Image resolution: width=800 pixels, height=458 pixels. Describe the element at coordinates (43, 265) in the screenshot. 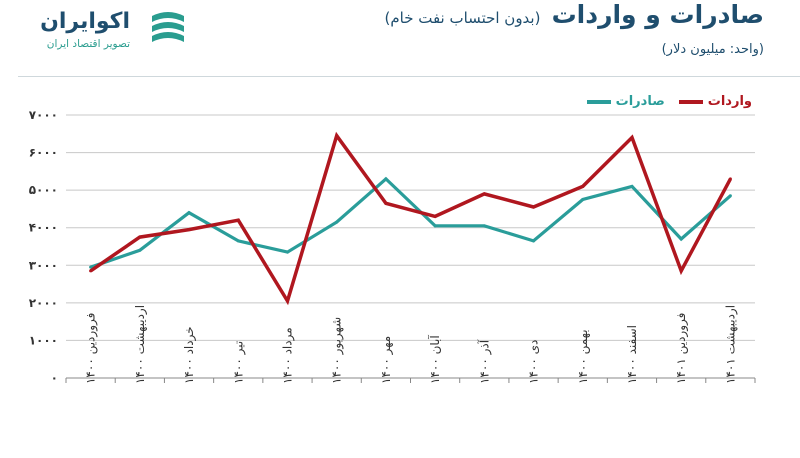

I see `y-tick-label: ۳۰۰۰` at that location.